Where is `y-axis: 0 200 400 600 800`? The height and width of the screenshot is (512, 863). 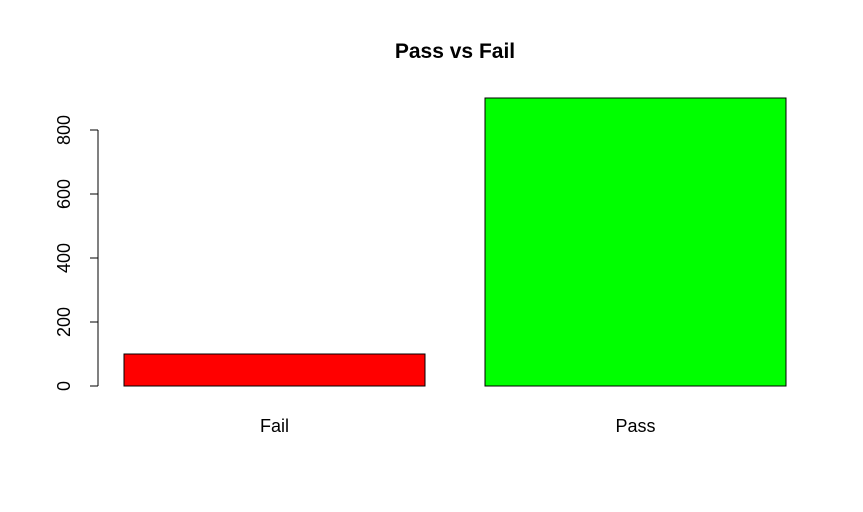
y-axis: 0 200 400 600 800 is located at coordinates (76, 253).